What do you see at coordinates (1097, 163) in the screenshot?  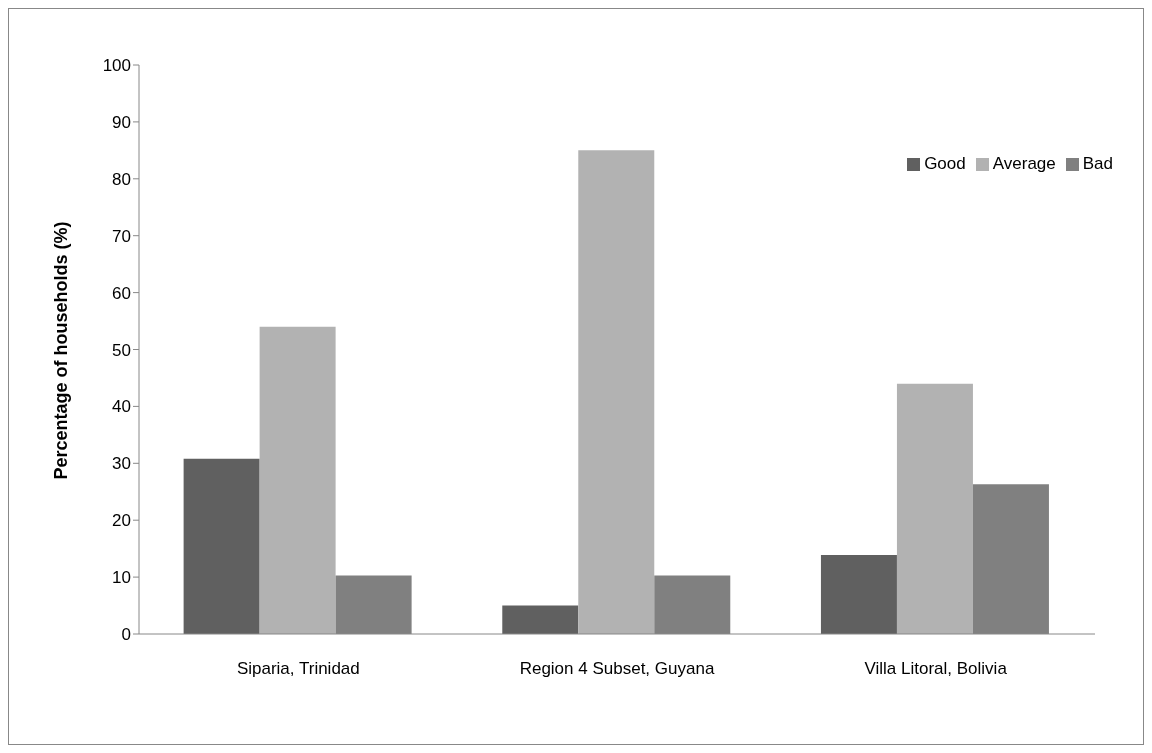 I see `legend-label: Bad` at bounding box center [1097, 163].